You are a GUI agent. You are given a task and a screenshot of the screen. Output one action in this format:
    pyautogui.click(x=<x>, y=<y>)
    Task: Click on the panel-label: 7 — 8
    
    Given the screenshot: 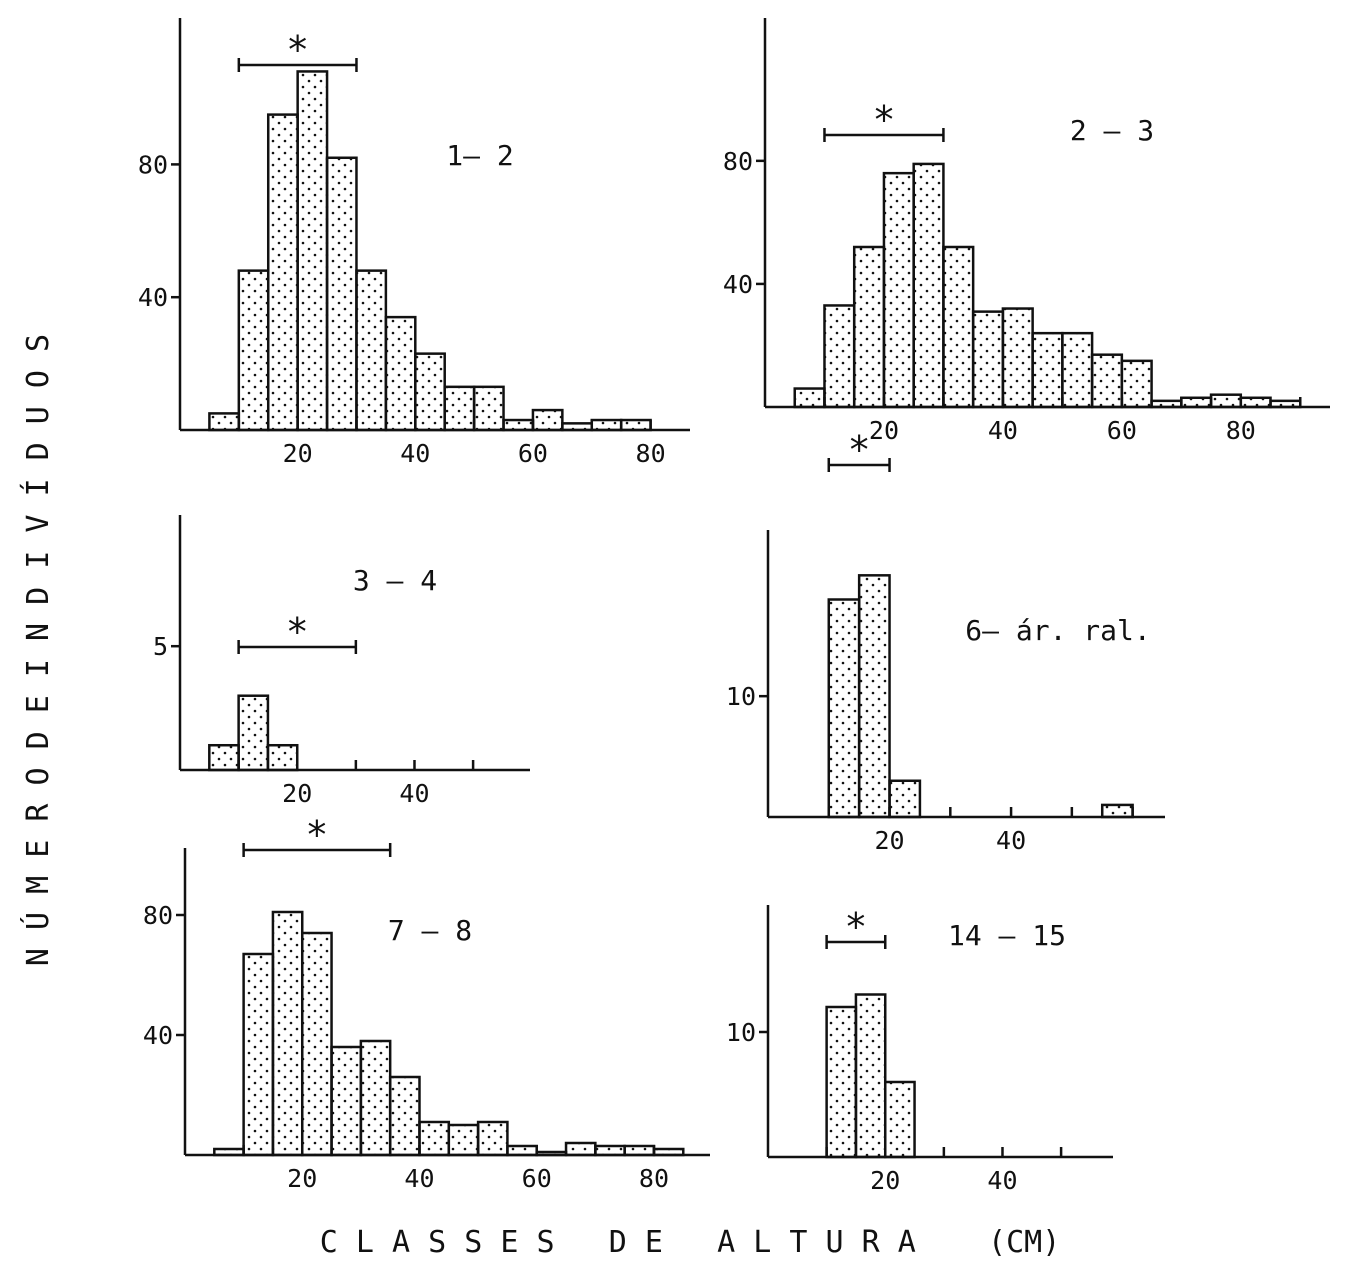 What is the action you would take?
    pyautogui.click(x=430, y=930)
    